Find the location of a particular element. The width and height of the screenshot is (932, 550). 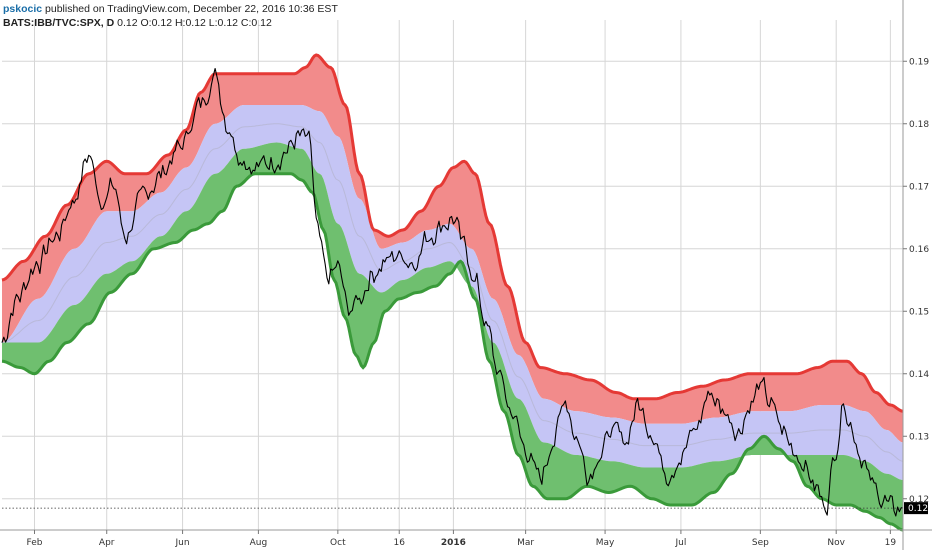

x-tick-label: Mar is located at coordinates (525, 543).